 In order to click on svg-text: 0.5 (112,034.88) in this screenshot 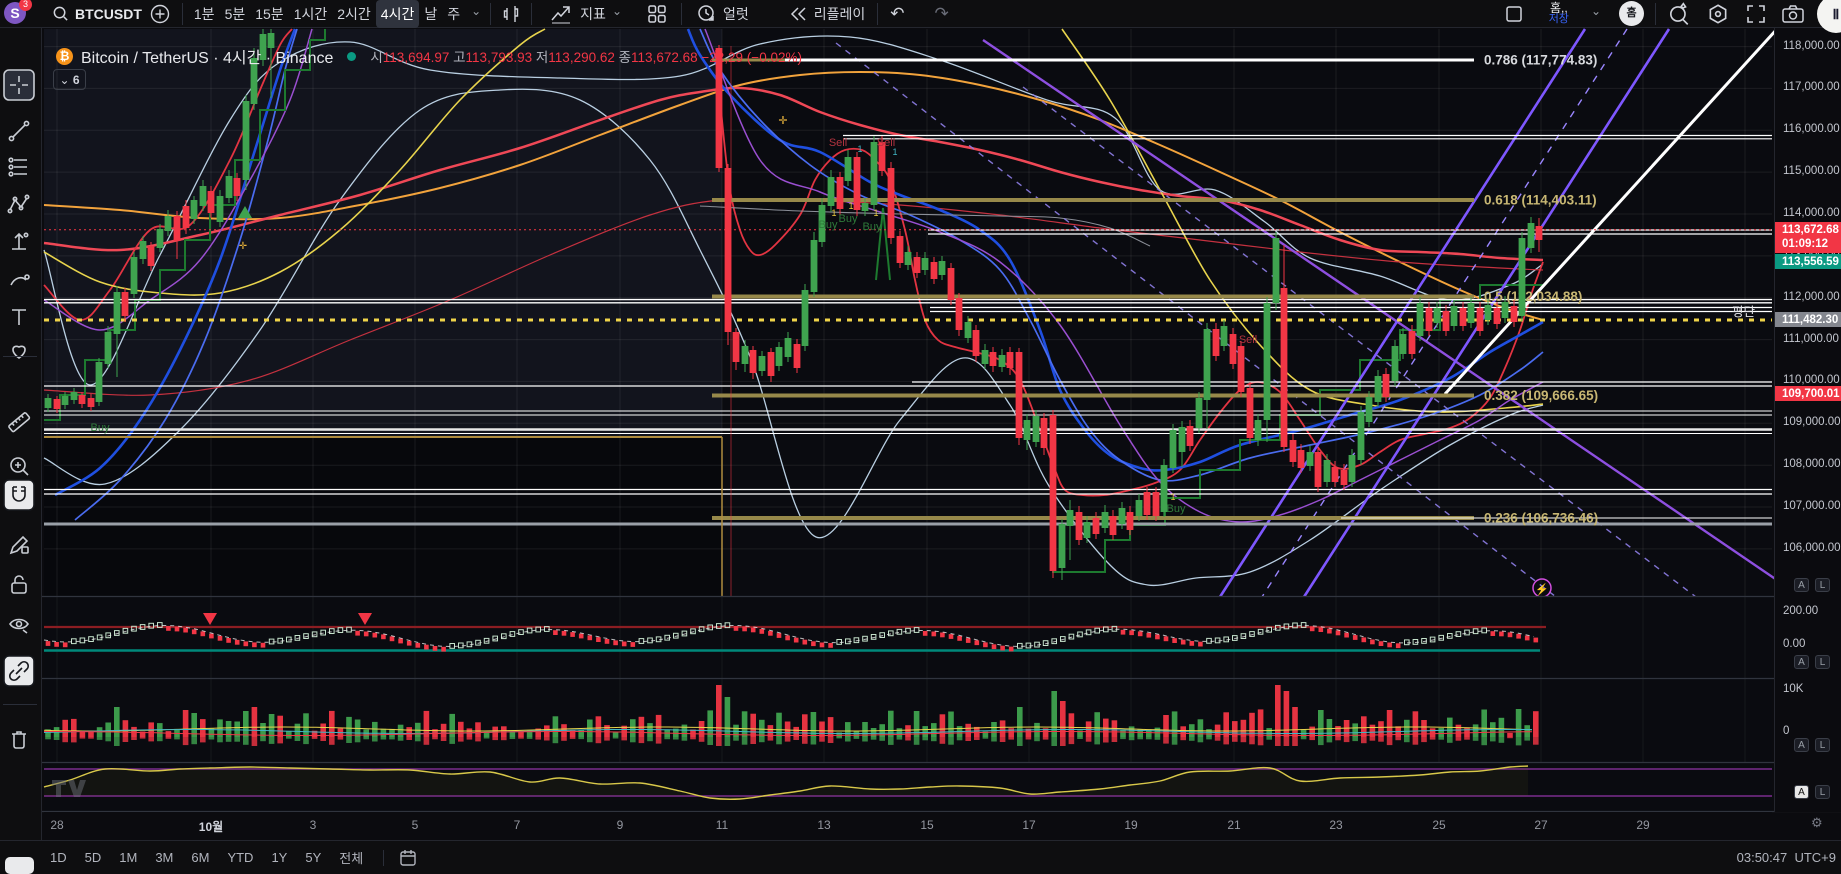, I will do `click(1533, 296)`.